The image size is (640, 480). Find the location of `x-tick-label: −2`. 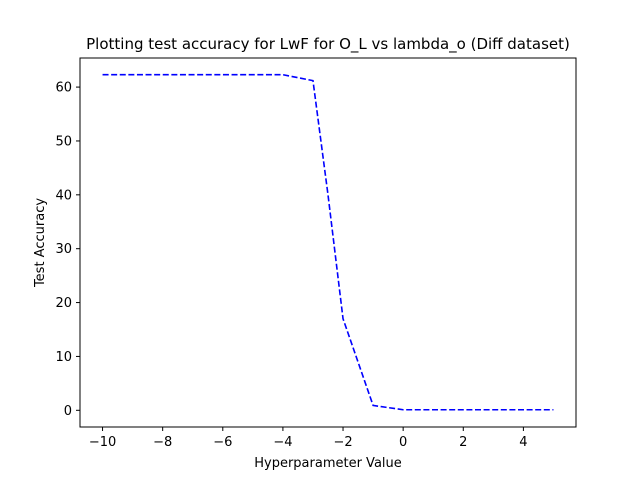

x-tick-label: −2 is located at coordinates (342, 442).